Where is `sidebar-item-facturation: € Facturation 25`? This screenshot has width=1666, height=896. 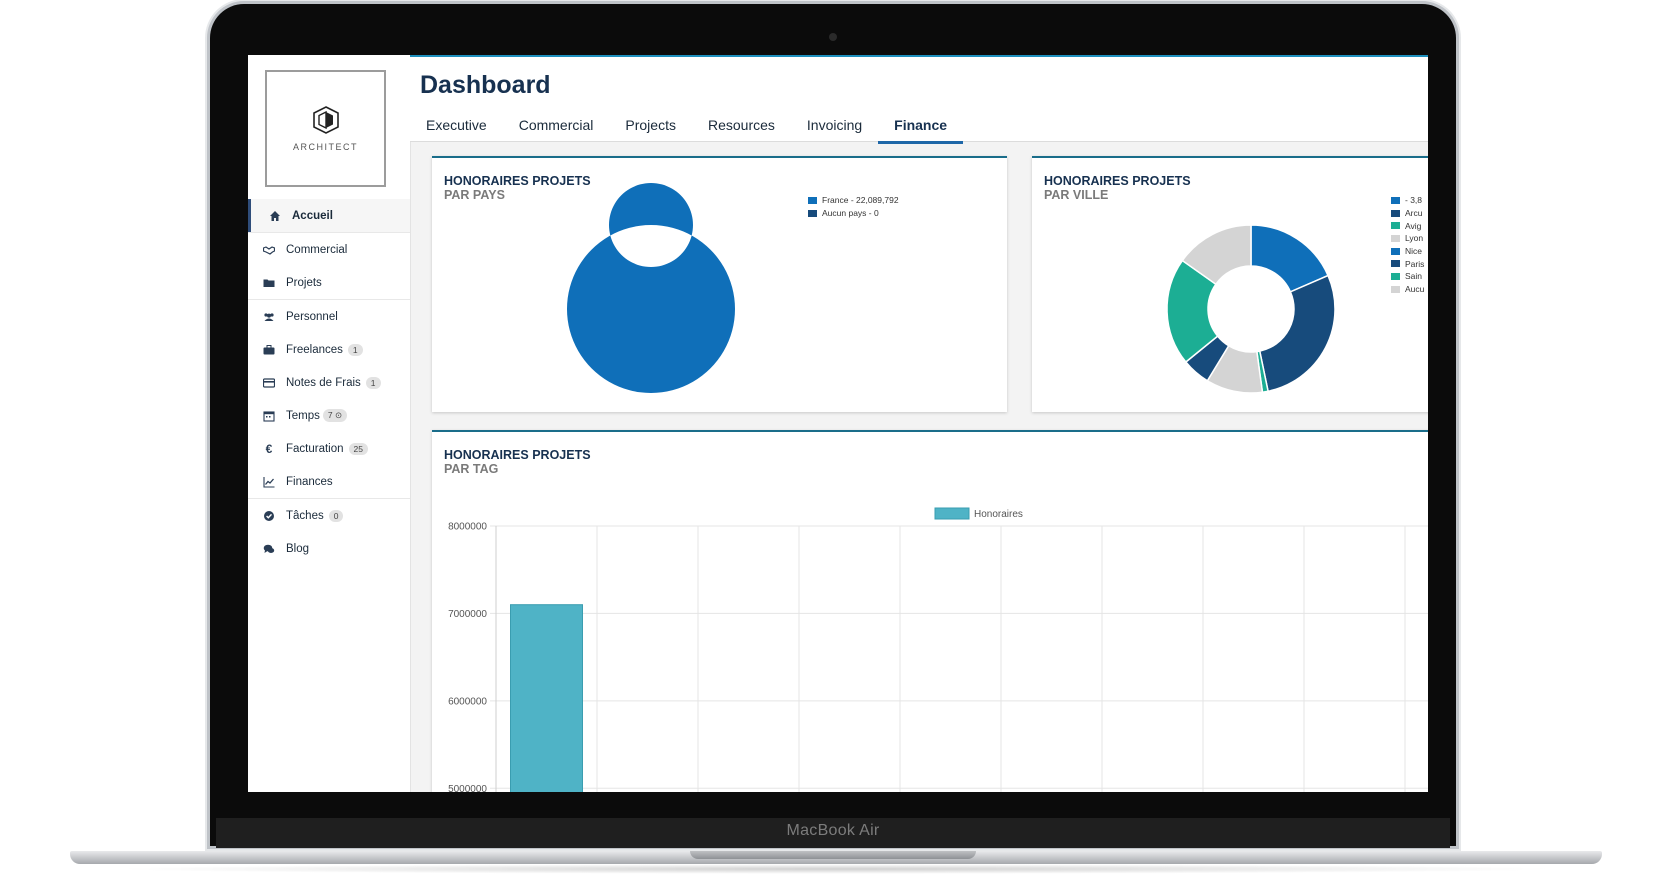 sidebar-item-facturation: € Facturation 25 is located at coordinates (329, 448).